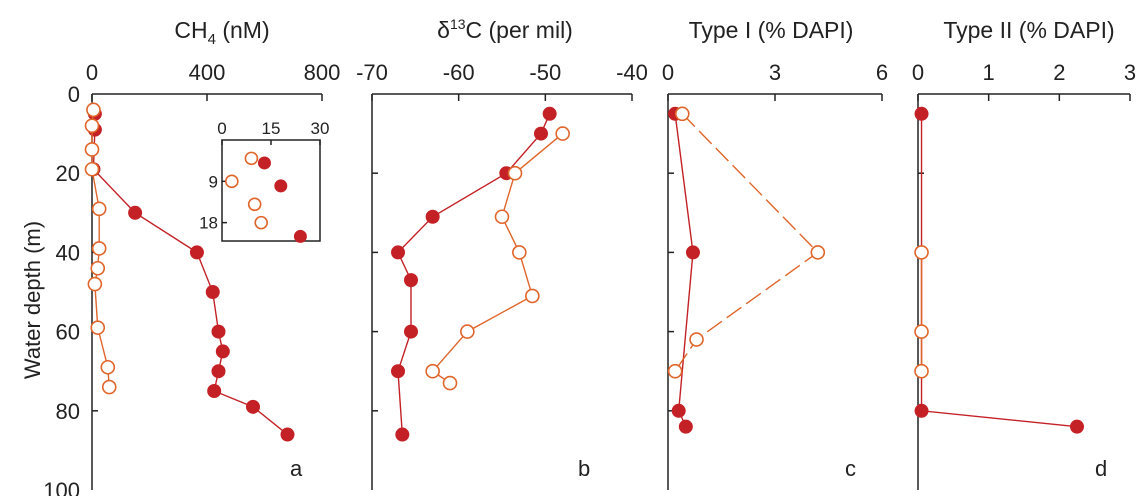  Describe the element at coordinates (1028, 30) in the screenshot. I see `panel-title: Type II (% DAPI)` at that location.